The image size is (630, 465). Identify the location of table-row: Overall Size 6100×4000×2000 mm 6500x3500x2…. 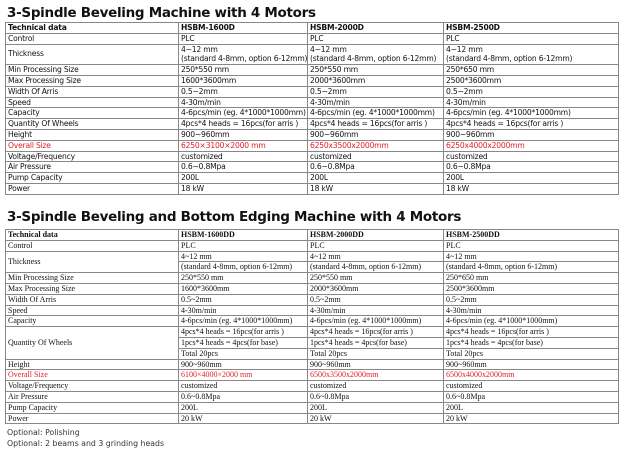
(312, 375).